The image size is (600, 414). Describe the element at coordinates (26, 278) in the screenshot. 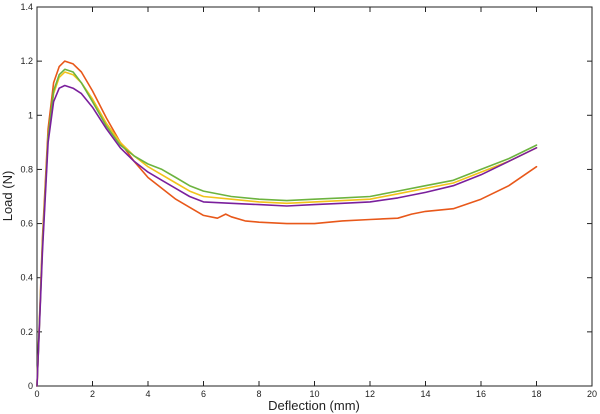

I see `y-tick-label: 0.4` at that location.